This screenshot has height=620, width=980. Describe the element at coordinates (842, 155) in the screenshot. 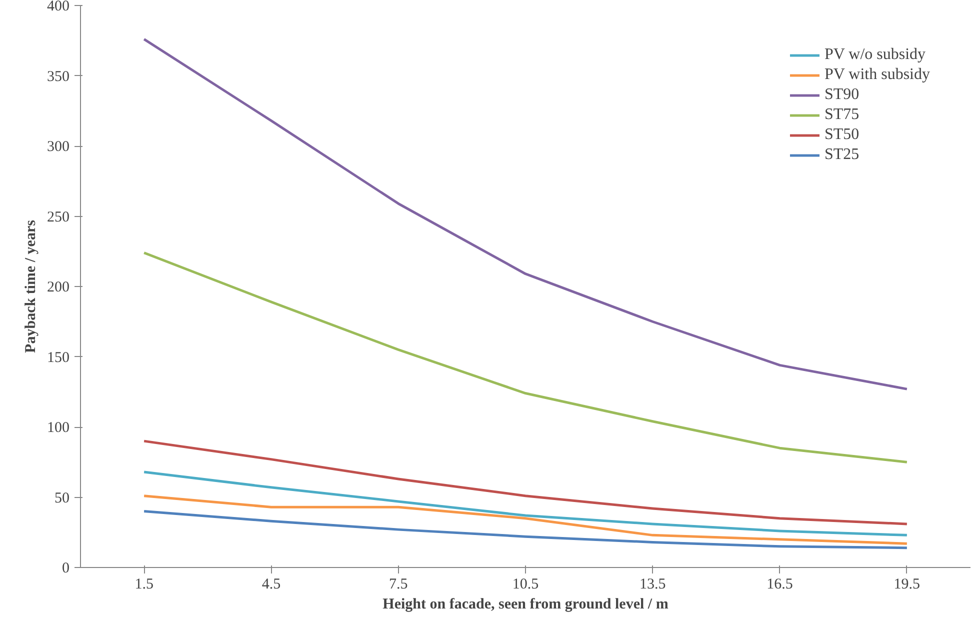

I see `legend-label: ST25` at that location.